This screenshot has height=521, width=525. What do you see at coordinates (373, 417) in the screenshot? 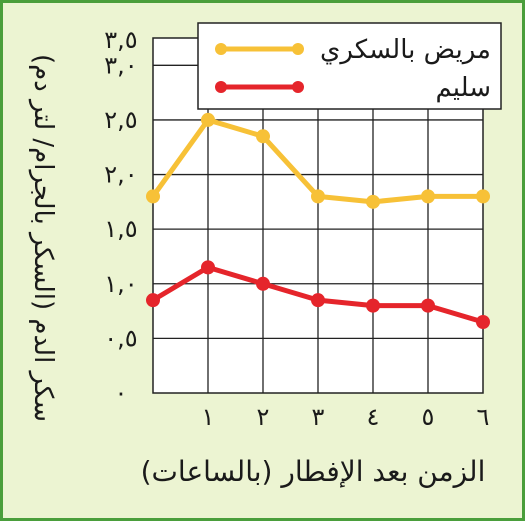
I see `x-tick-label: ٤` at bounding box center [373, 417].